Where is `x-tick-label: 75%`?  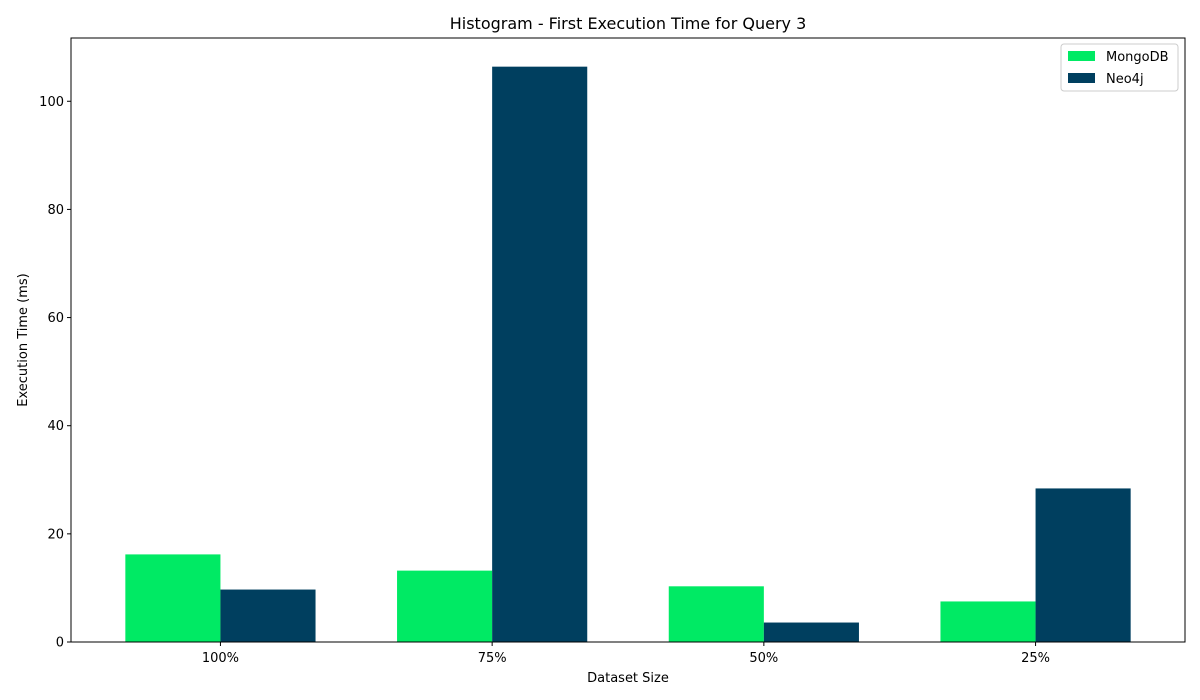 x-tick-label: 75% is located at coordinates (492, 658).